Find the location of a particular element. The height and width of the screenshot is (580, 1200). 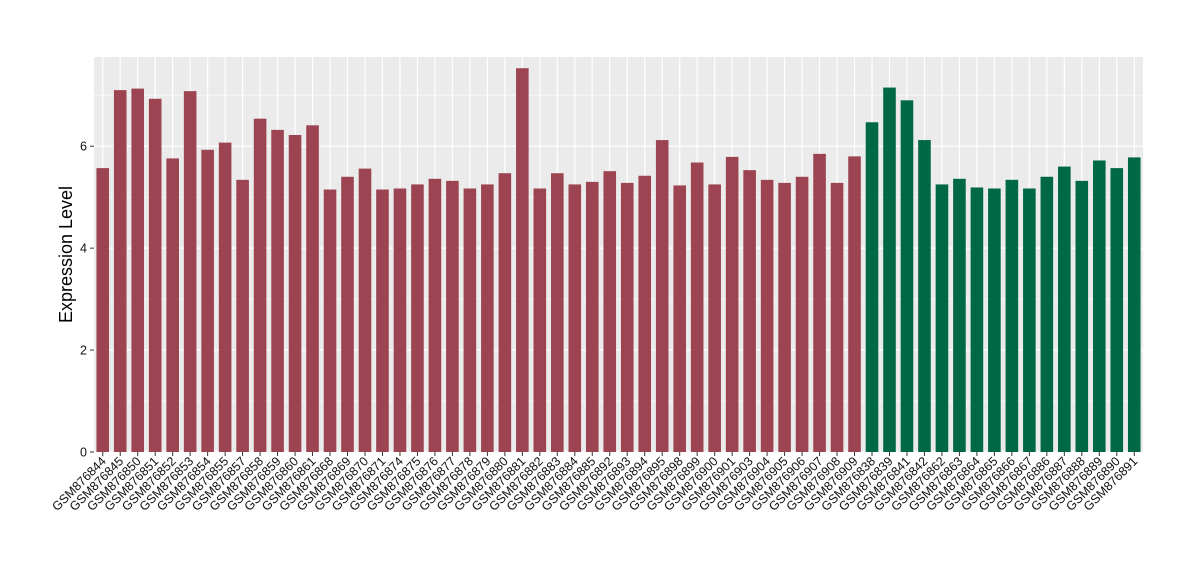

bar-GSM876870 is located at coordinates (365, 310).